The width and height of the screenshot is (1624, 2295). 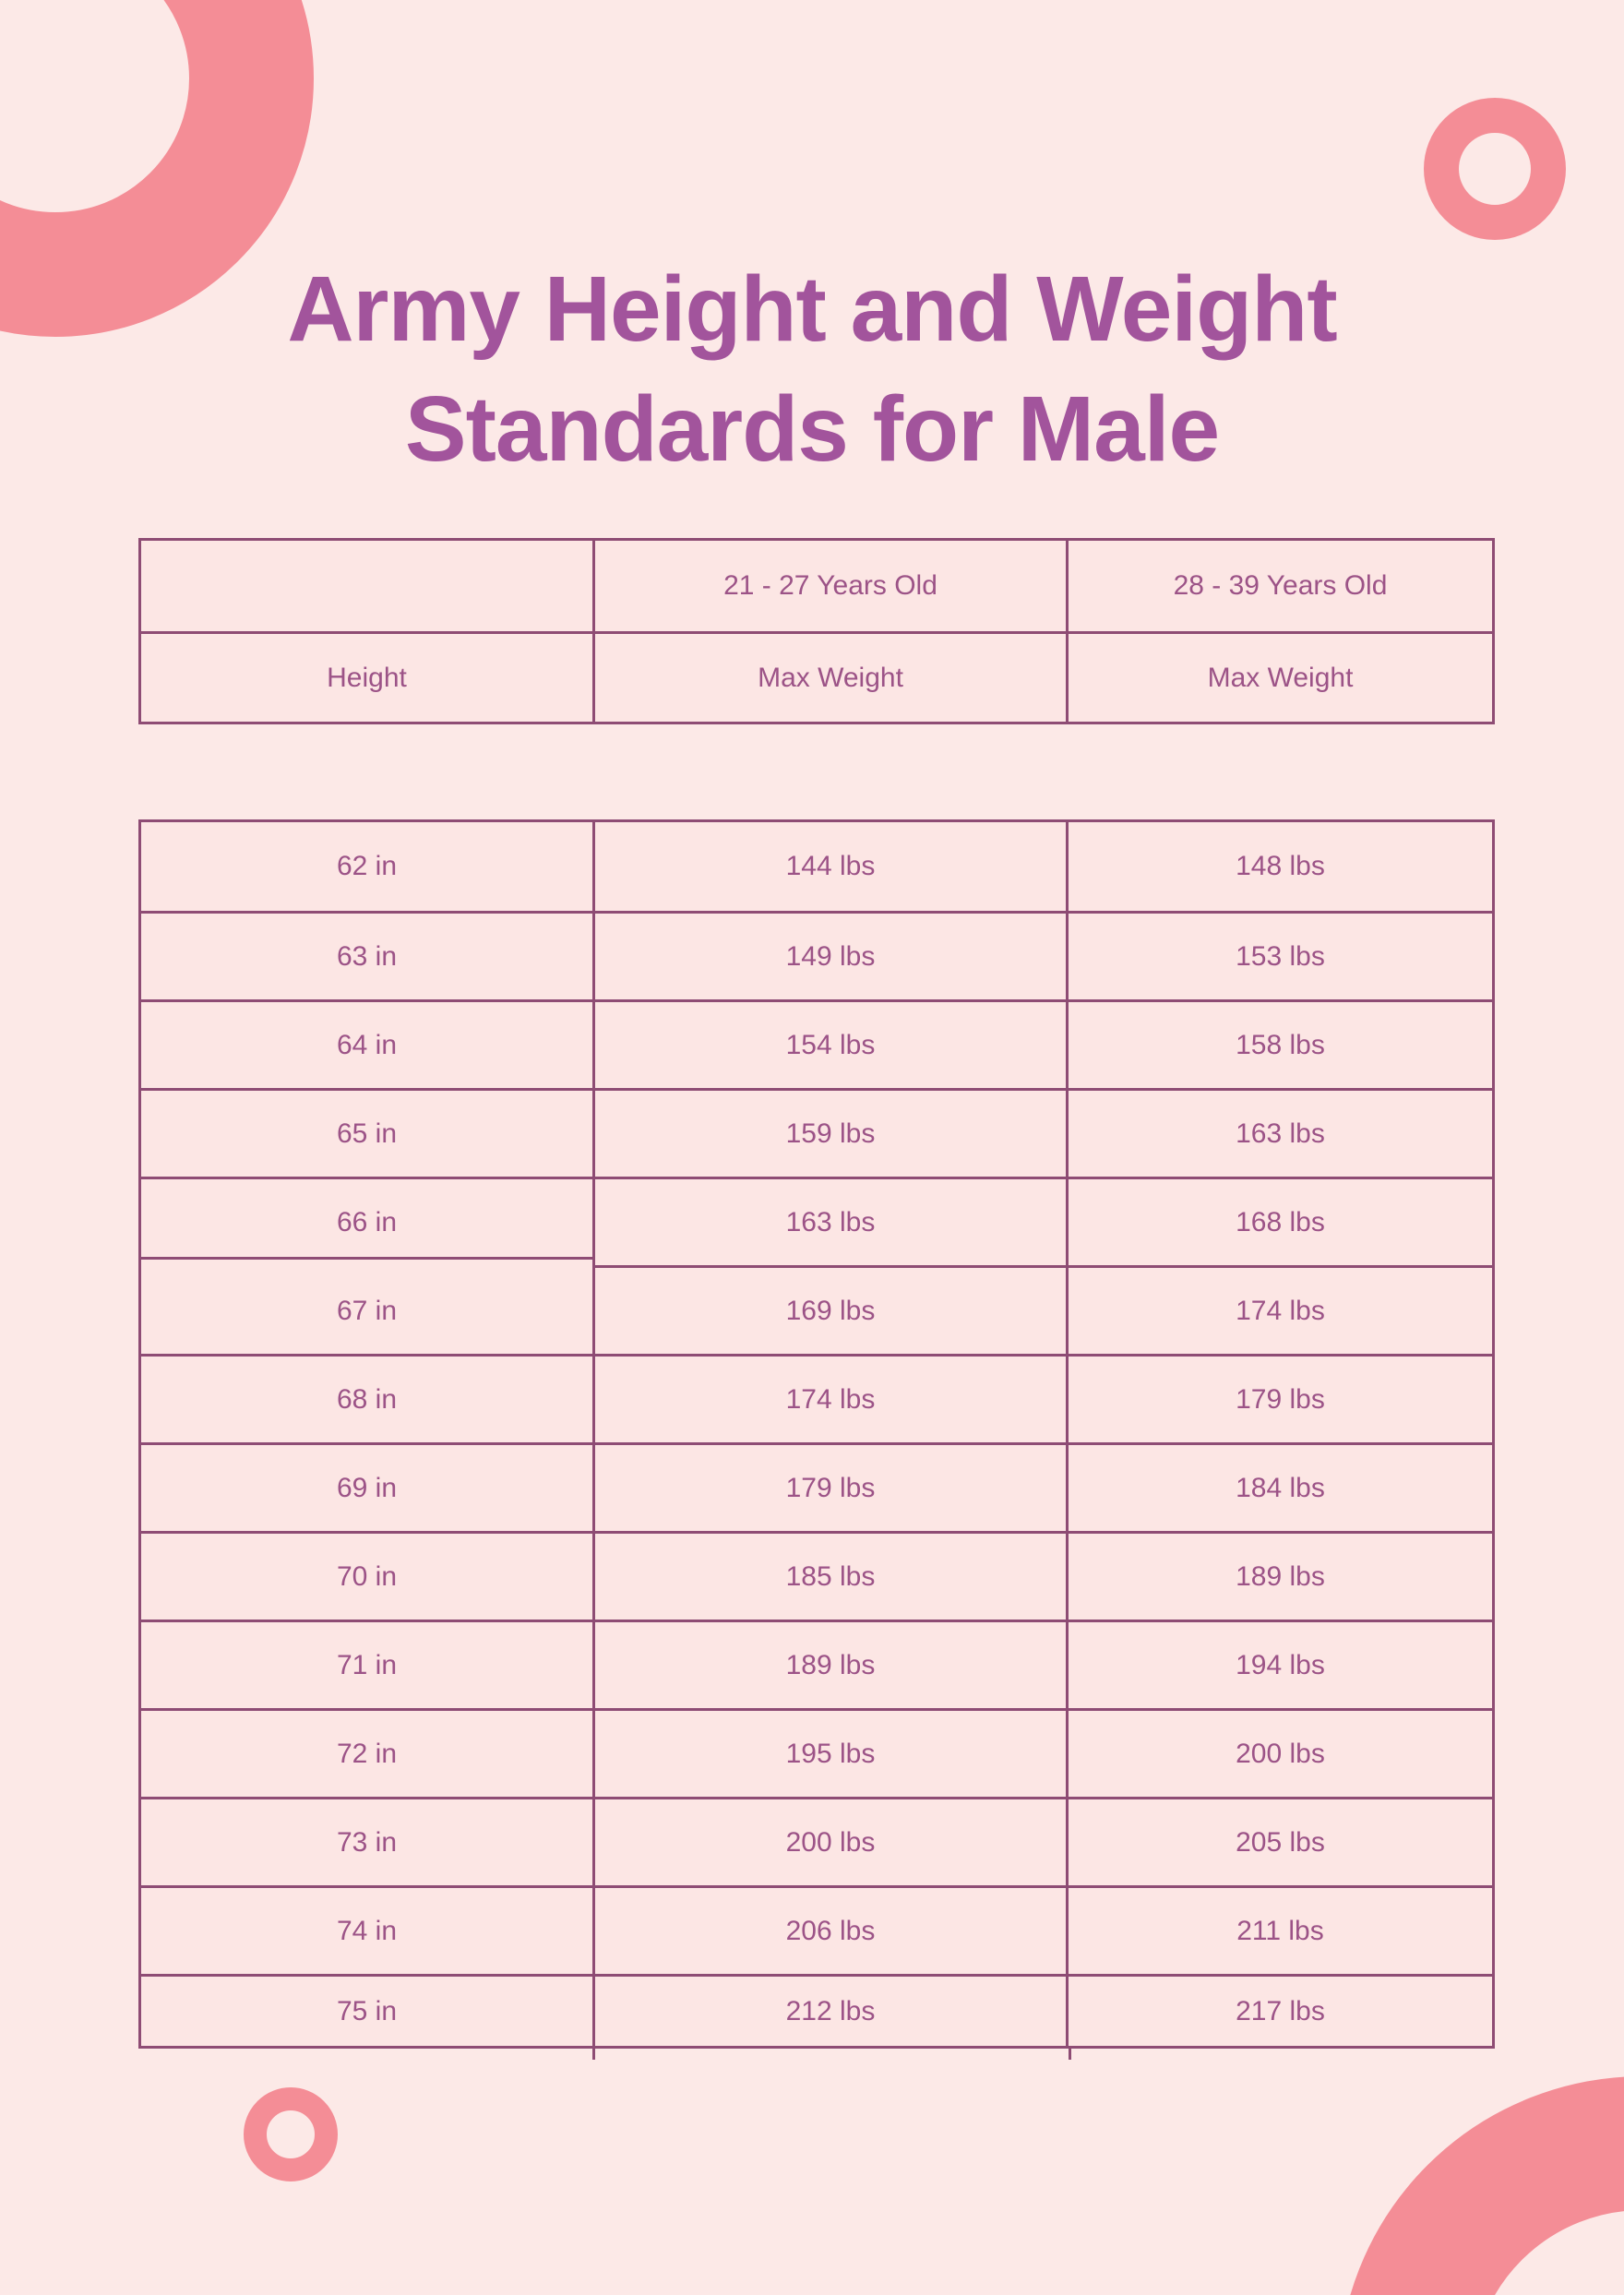 What do you see at coordinates (1279, 1754) in the screenshot?
I see `max-weight-28-39-cell: 200 lbs` at bounding box center [1279, 1754].